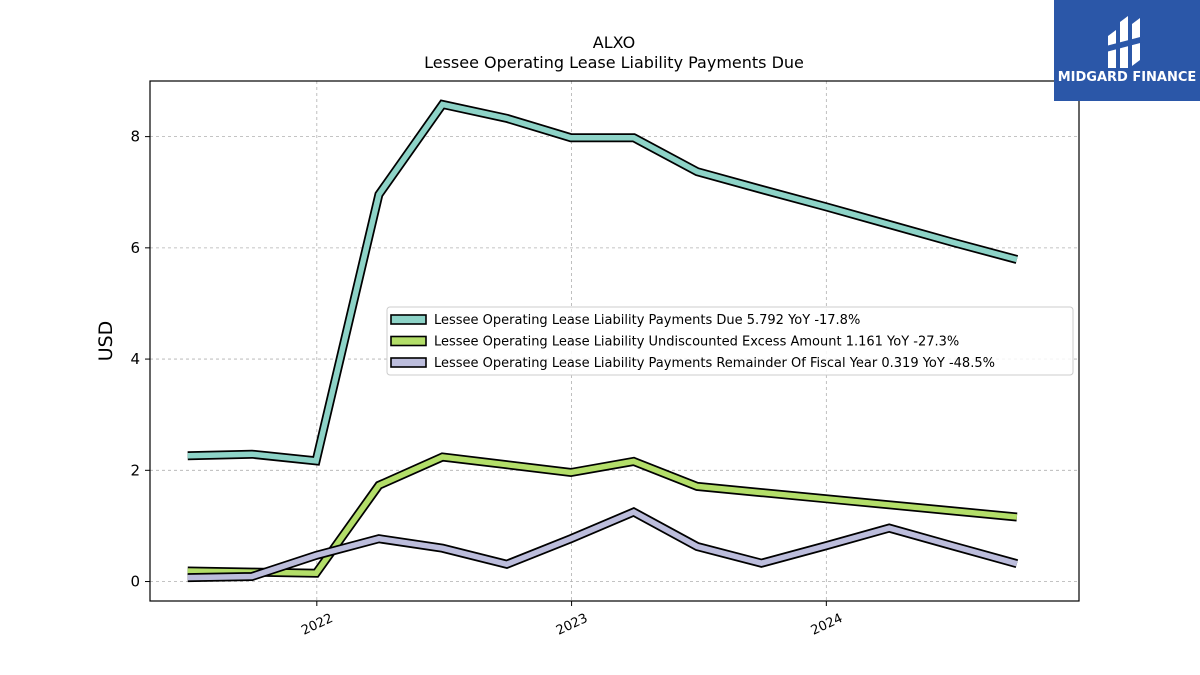 This screenshot has width=1200, height=675. I want to click on chart-title: ALXO, so click(614, 42).